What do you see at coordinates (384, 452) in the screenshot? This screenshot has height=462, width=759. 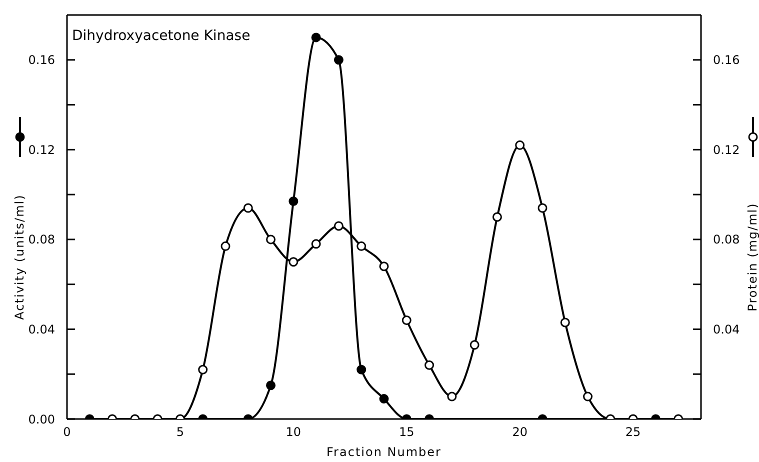 I see `x-axis-title: Fraction Number` at bounding box center [384, 452].